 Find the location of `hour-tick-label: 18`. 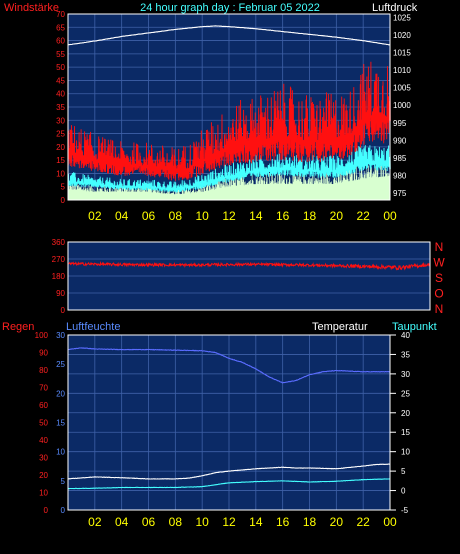

hour-tick-label: 18 is located at coordinates (310, 522).